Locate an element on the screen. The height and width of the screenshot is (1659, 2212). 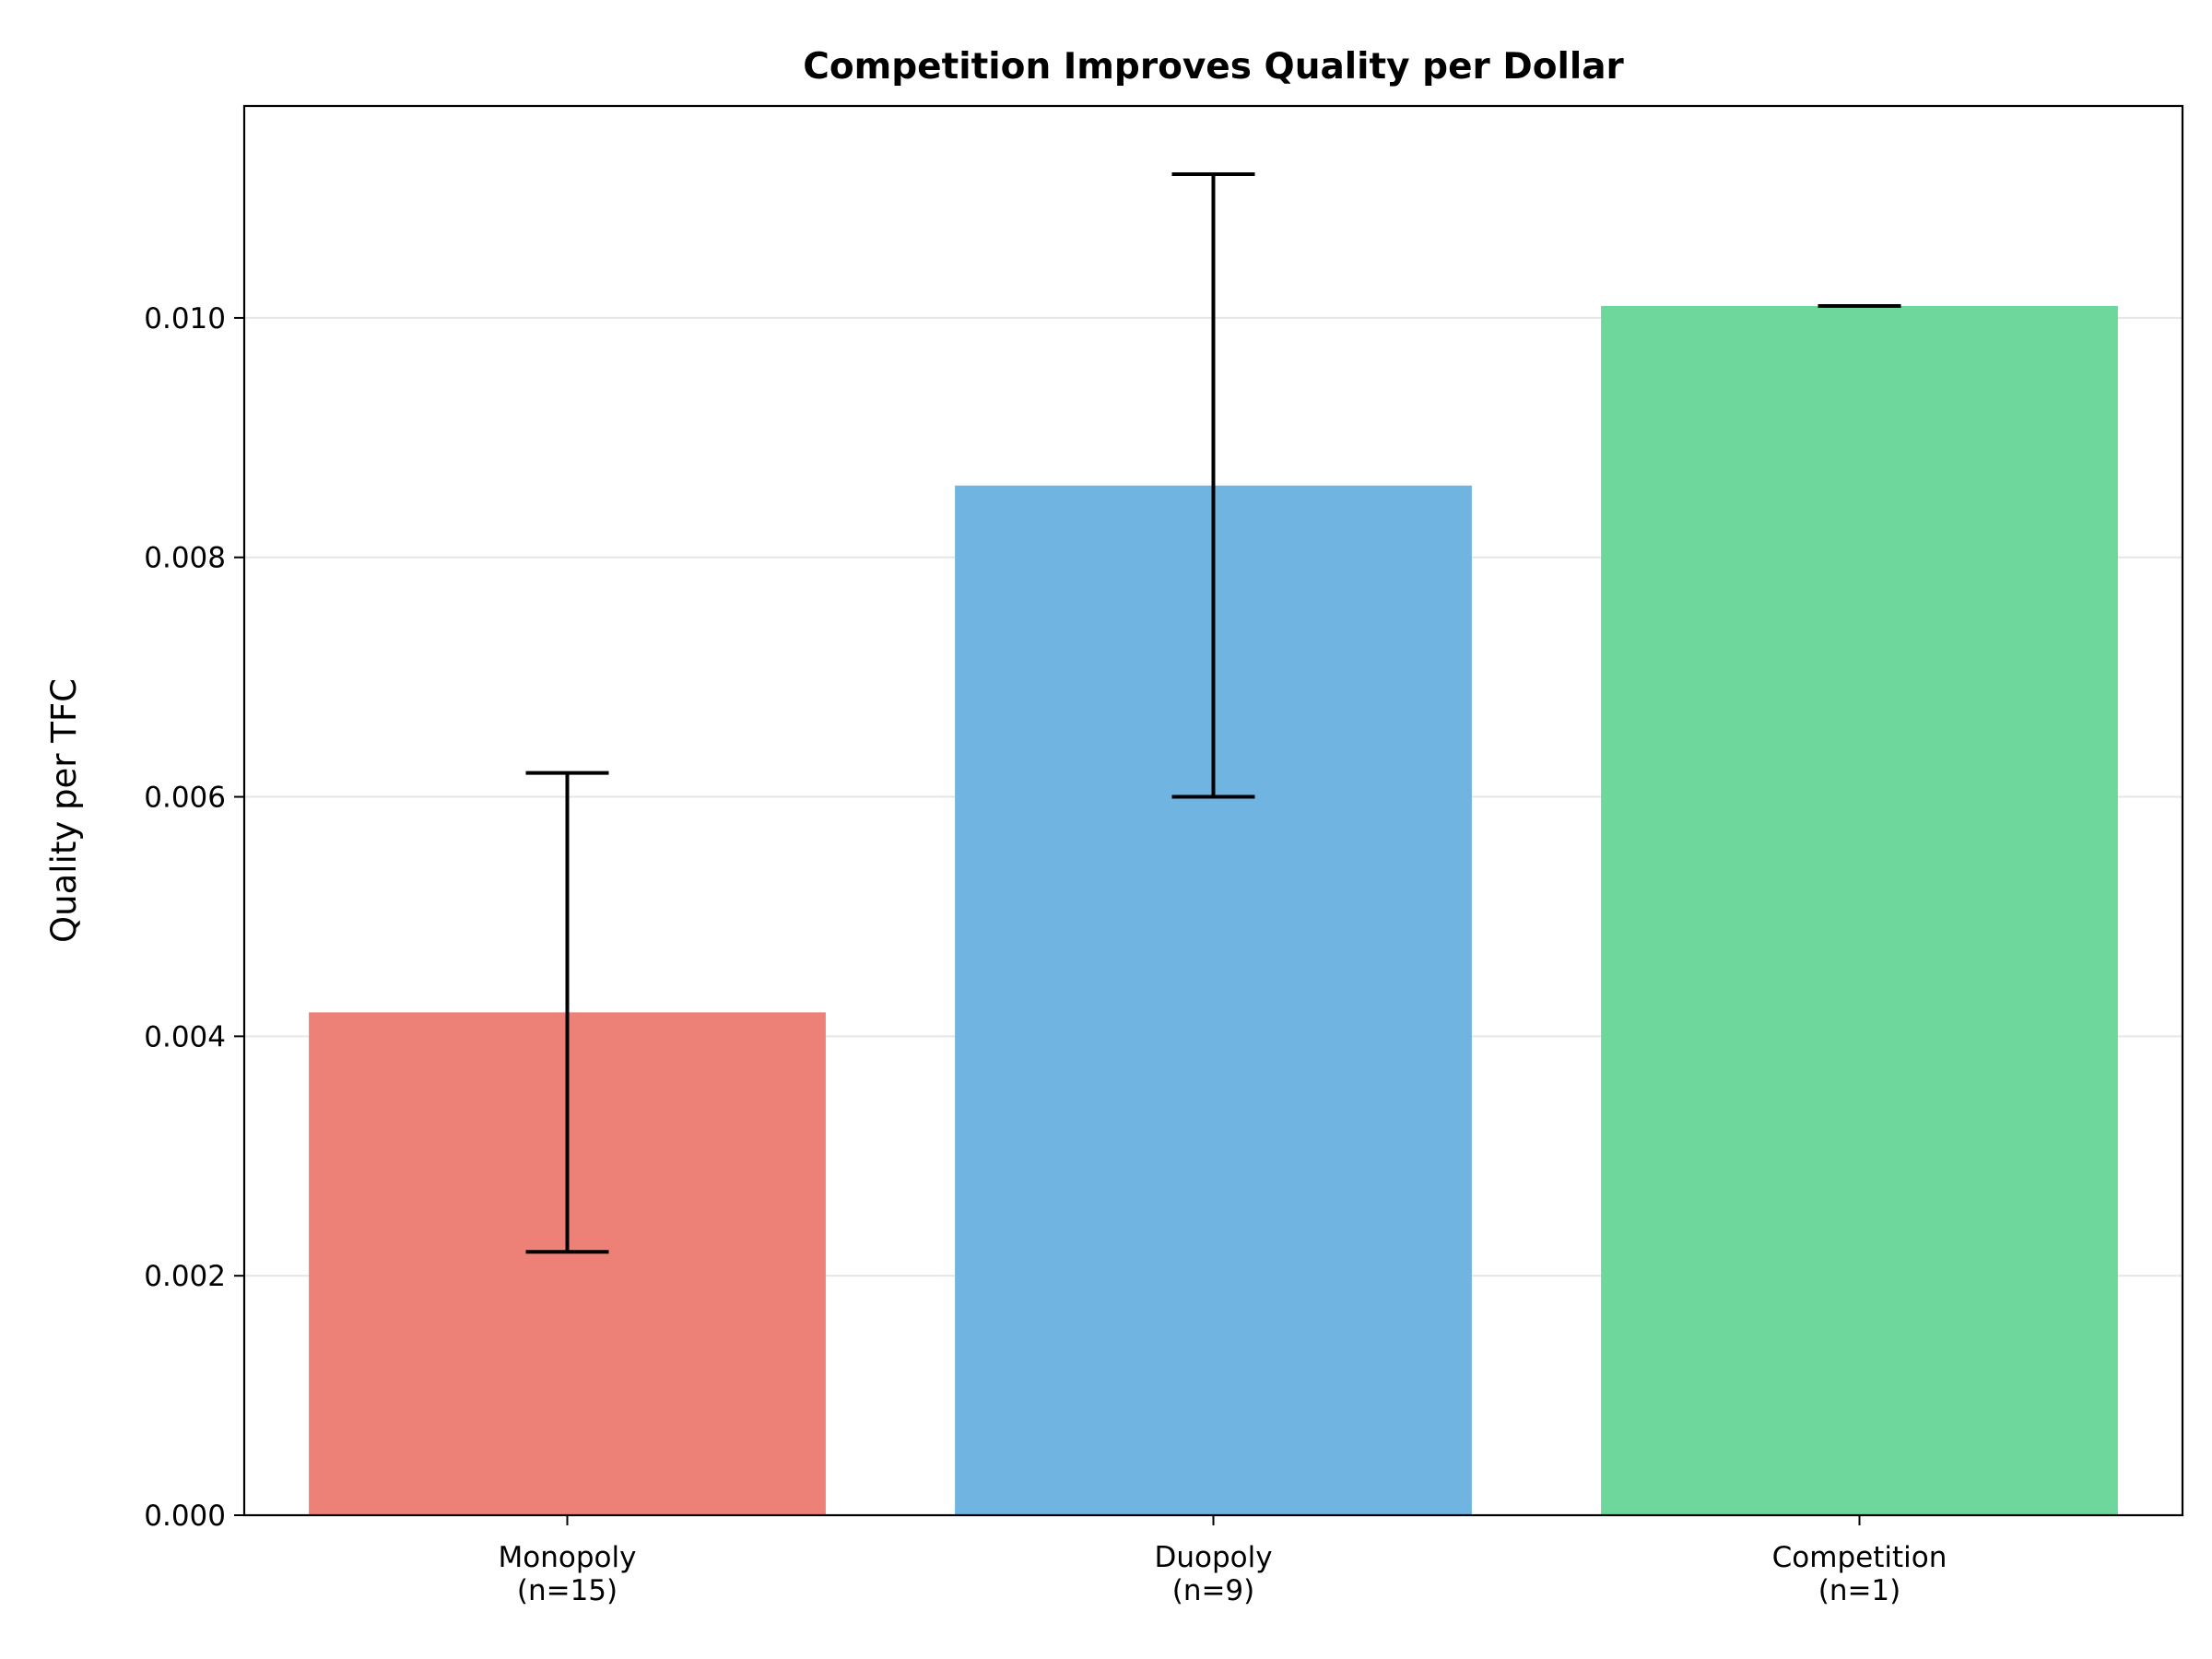
chart-title: Competition Improves Quality per Dollar is located at coordinates (1213, 67).